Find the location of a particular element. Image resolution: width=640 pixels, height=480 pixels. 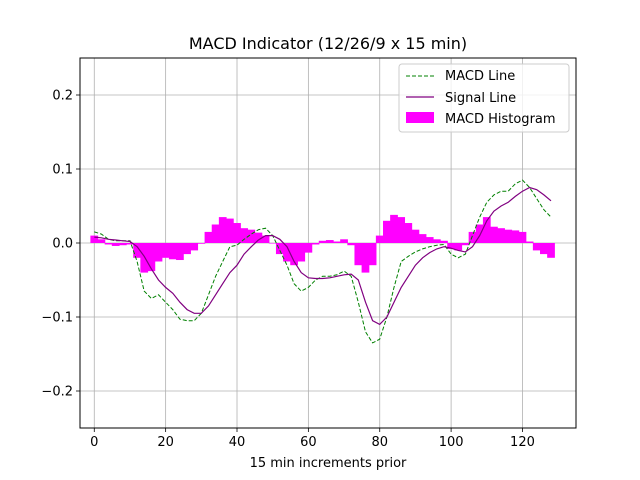

legend-box is located at coordinates (484, 98).